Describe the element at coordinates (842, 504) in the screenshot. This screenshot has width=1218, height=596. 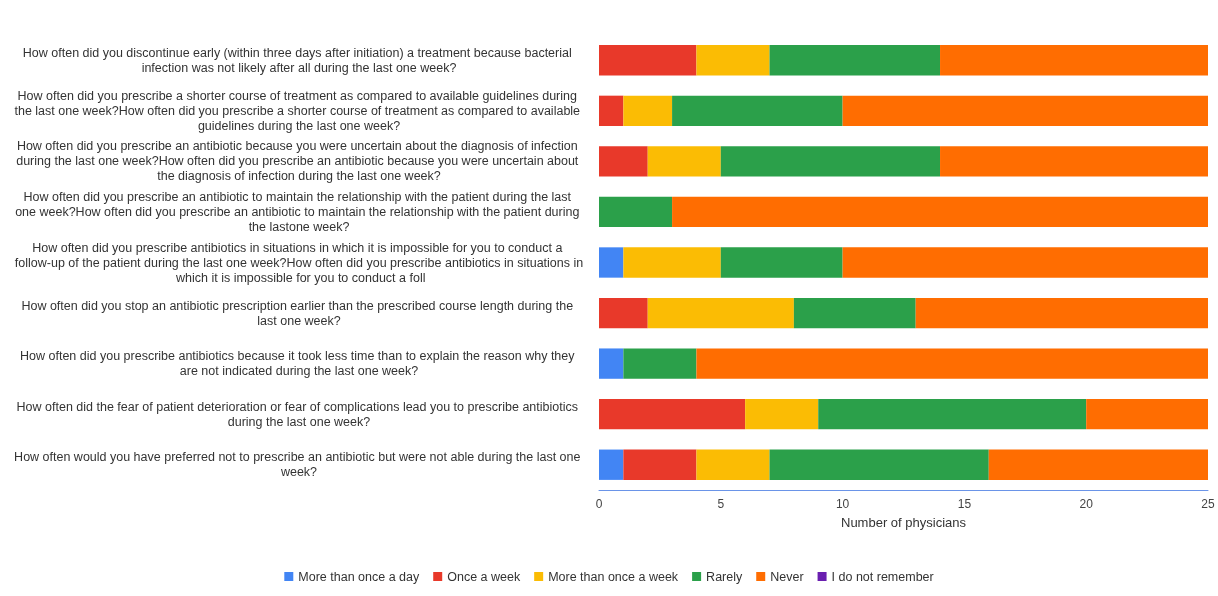
I see `x-tick-label: 10` at that location.